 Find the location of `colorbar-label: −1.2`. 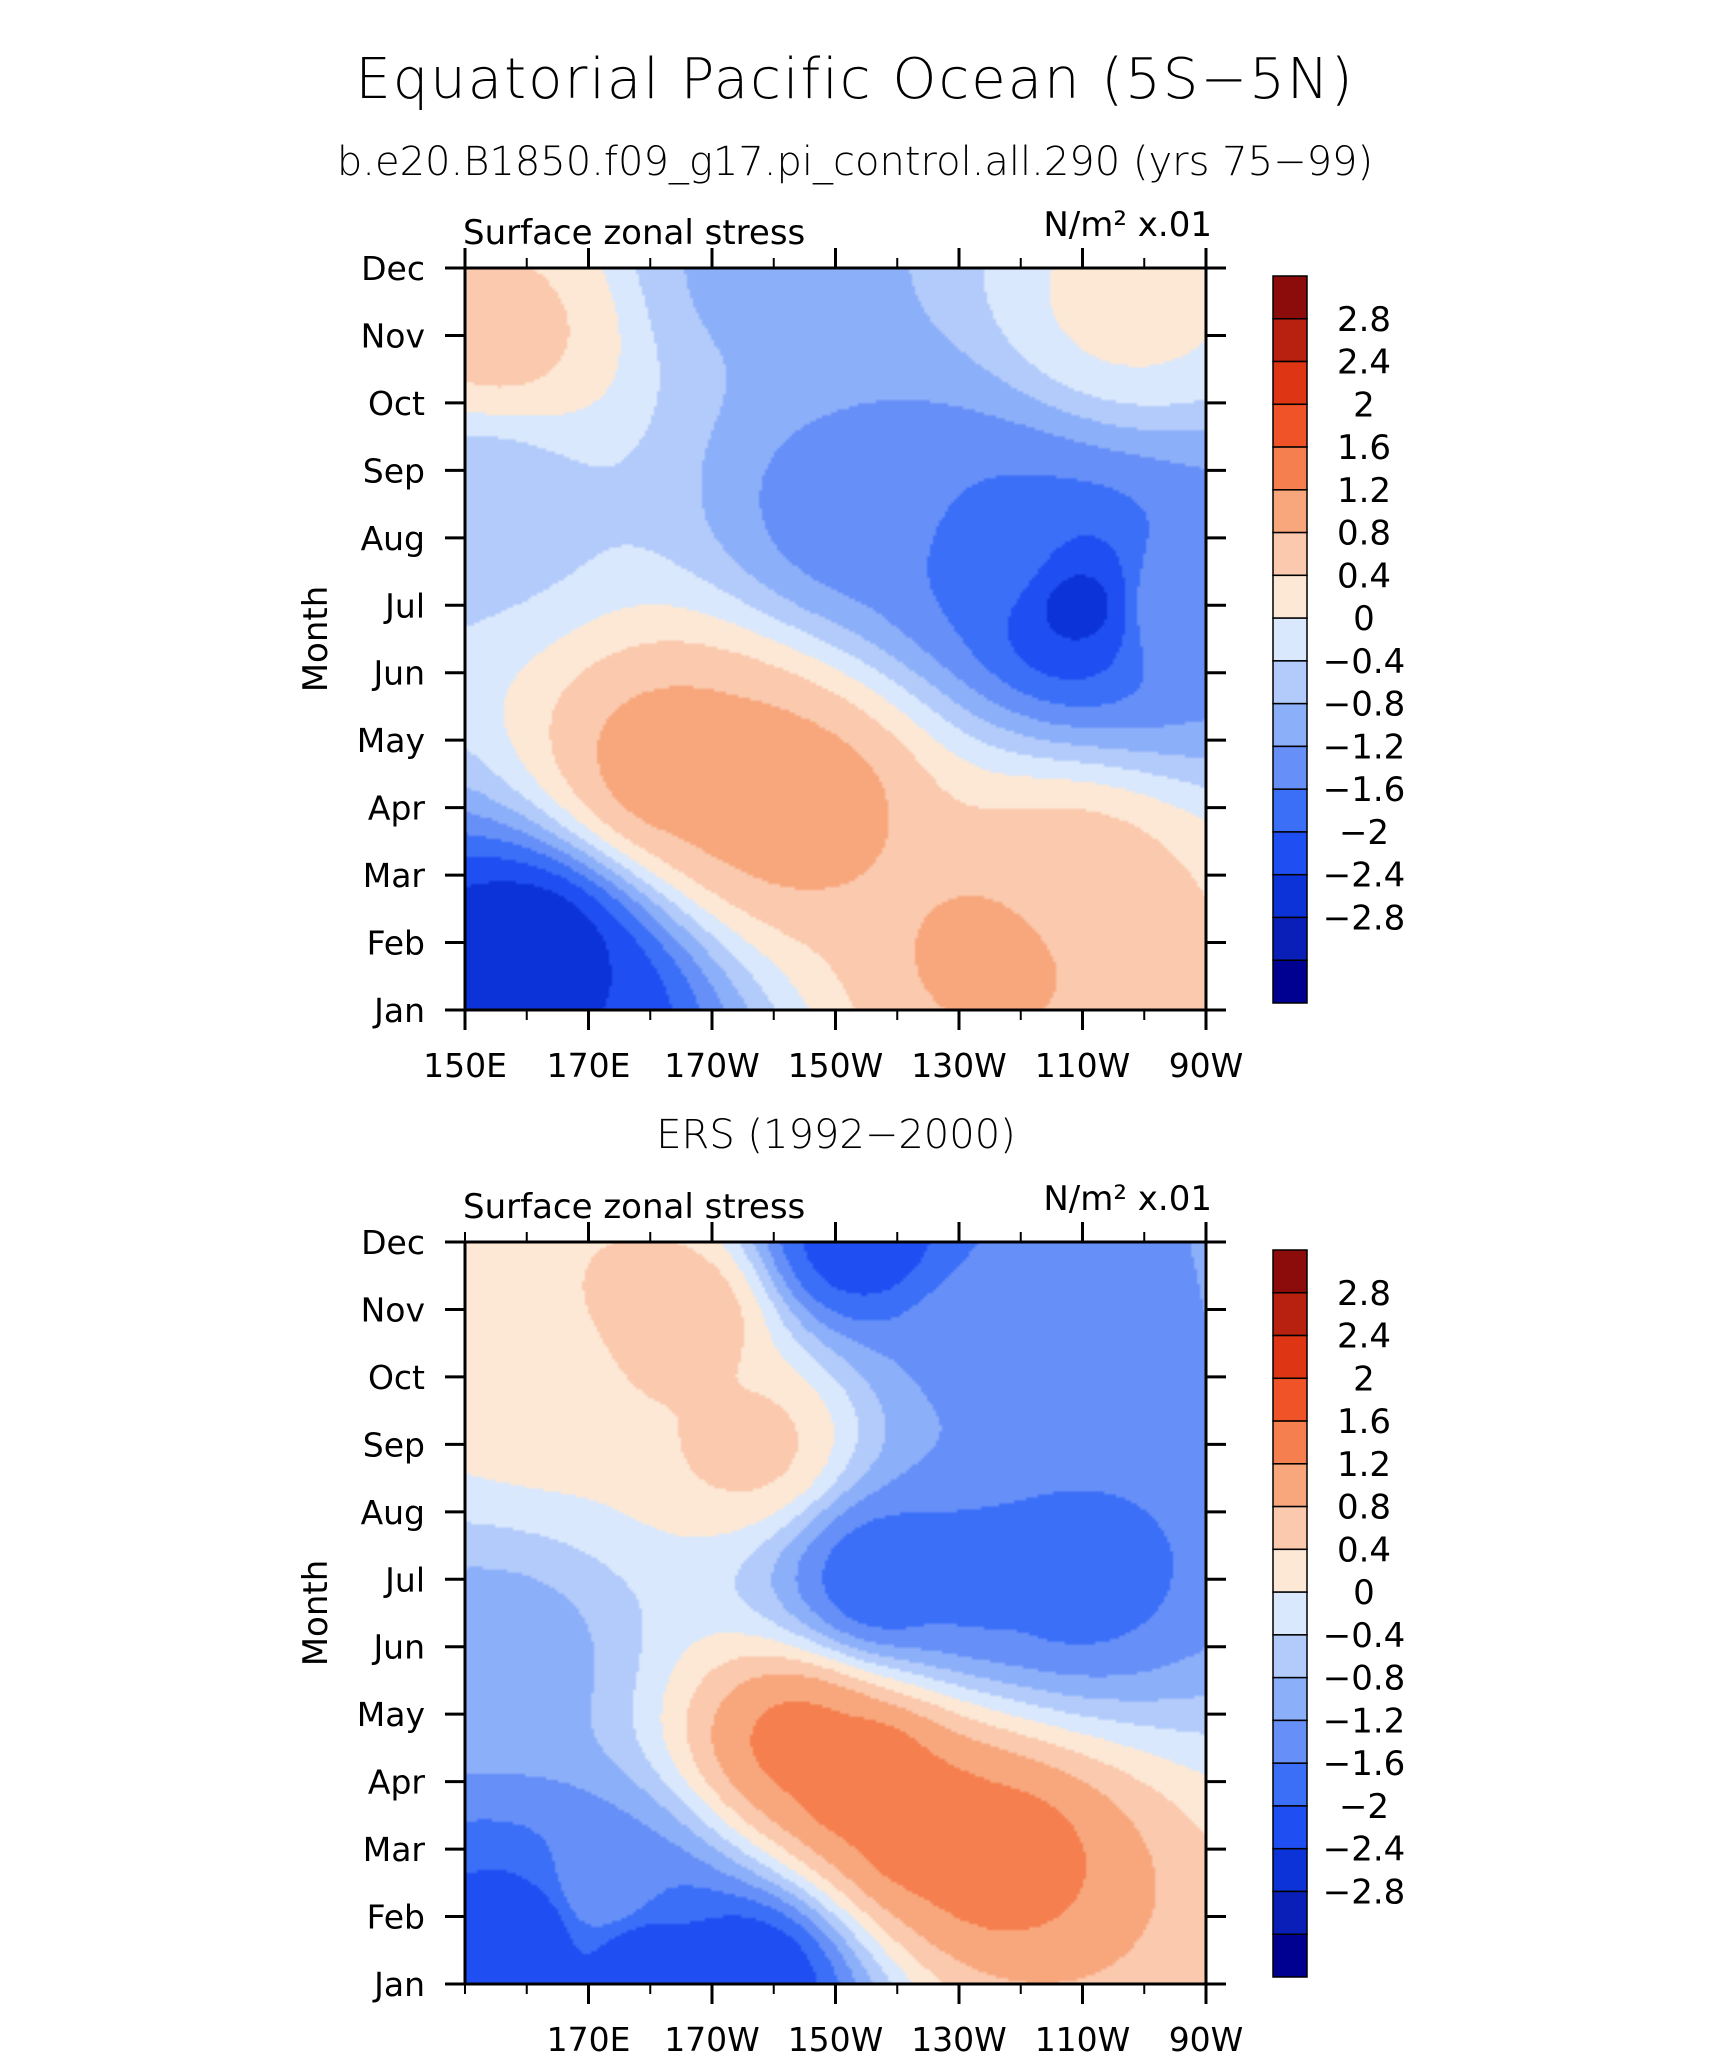

colorbar-label: −1.2 is located at coordinates (1364, 747).